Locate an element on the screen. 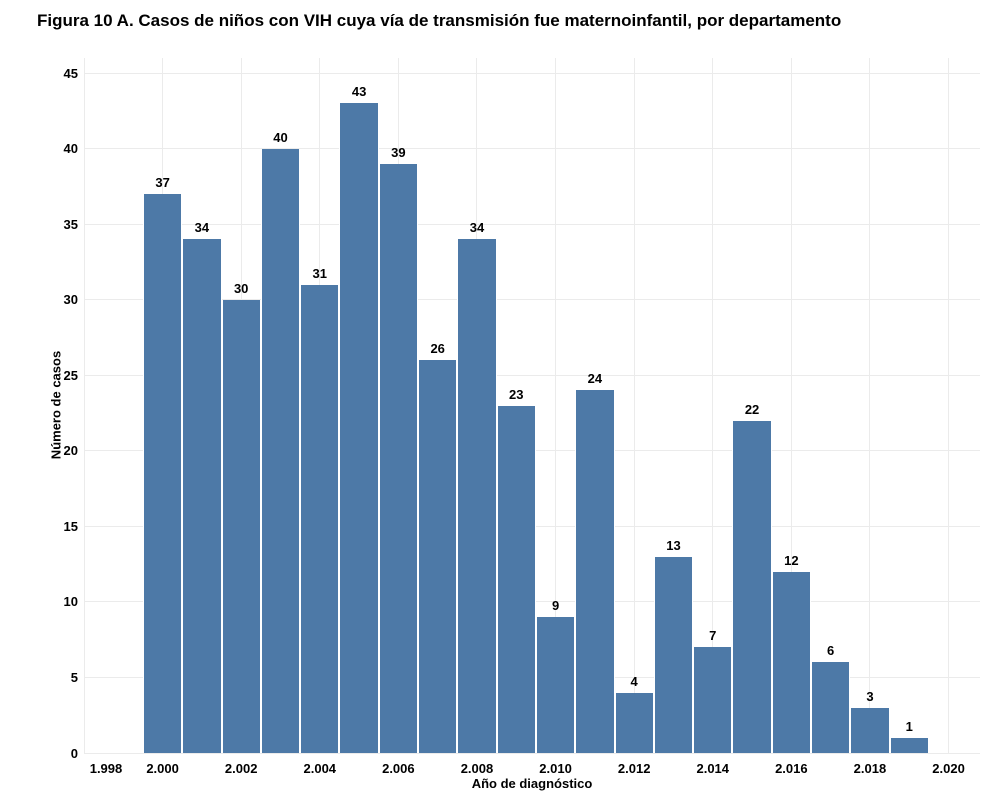  bar-value-label: 31 is located at coordinates (320, 273).